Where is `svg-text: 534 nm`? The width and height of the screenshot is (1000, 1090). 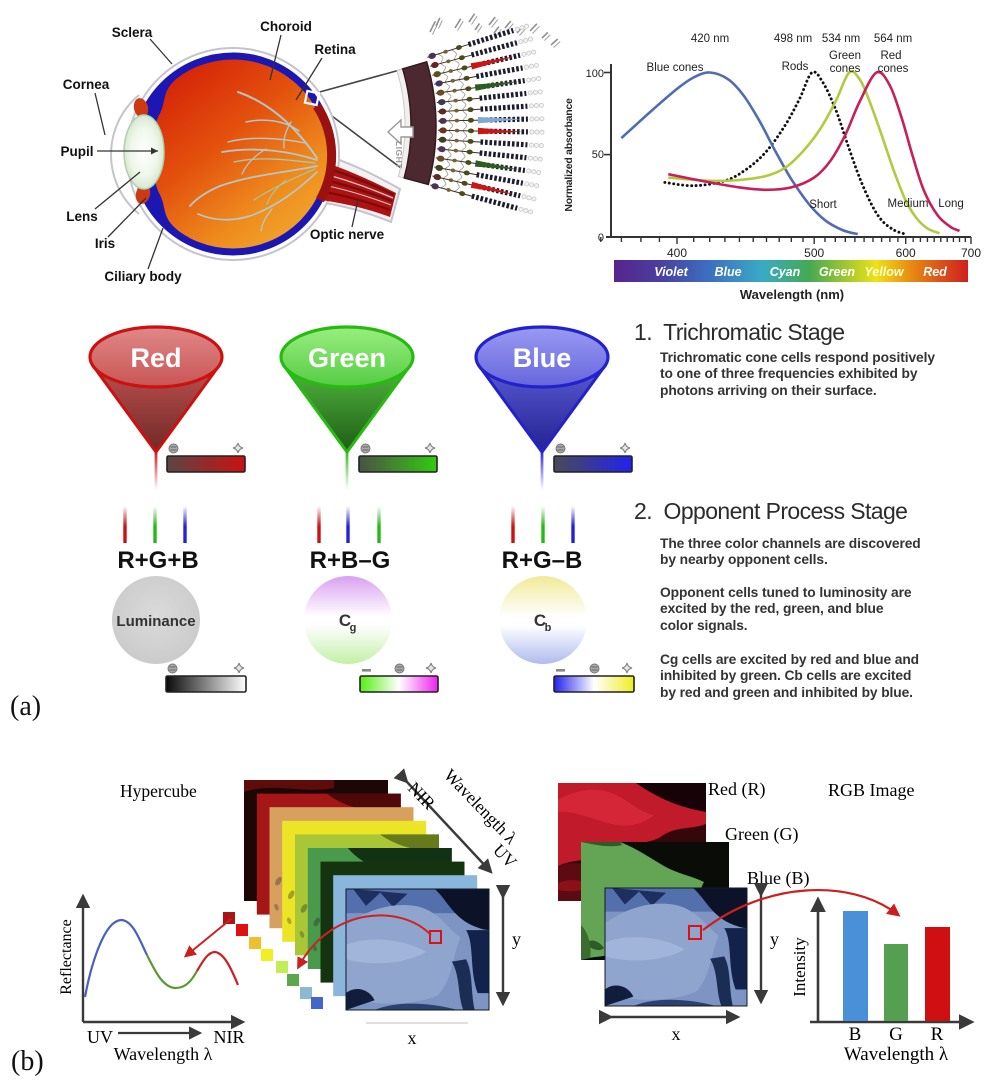
svg-text: 534 nm is located at coordinates (841, 39).